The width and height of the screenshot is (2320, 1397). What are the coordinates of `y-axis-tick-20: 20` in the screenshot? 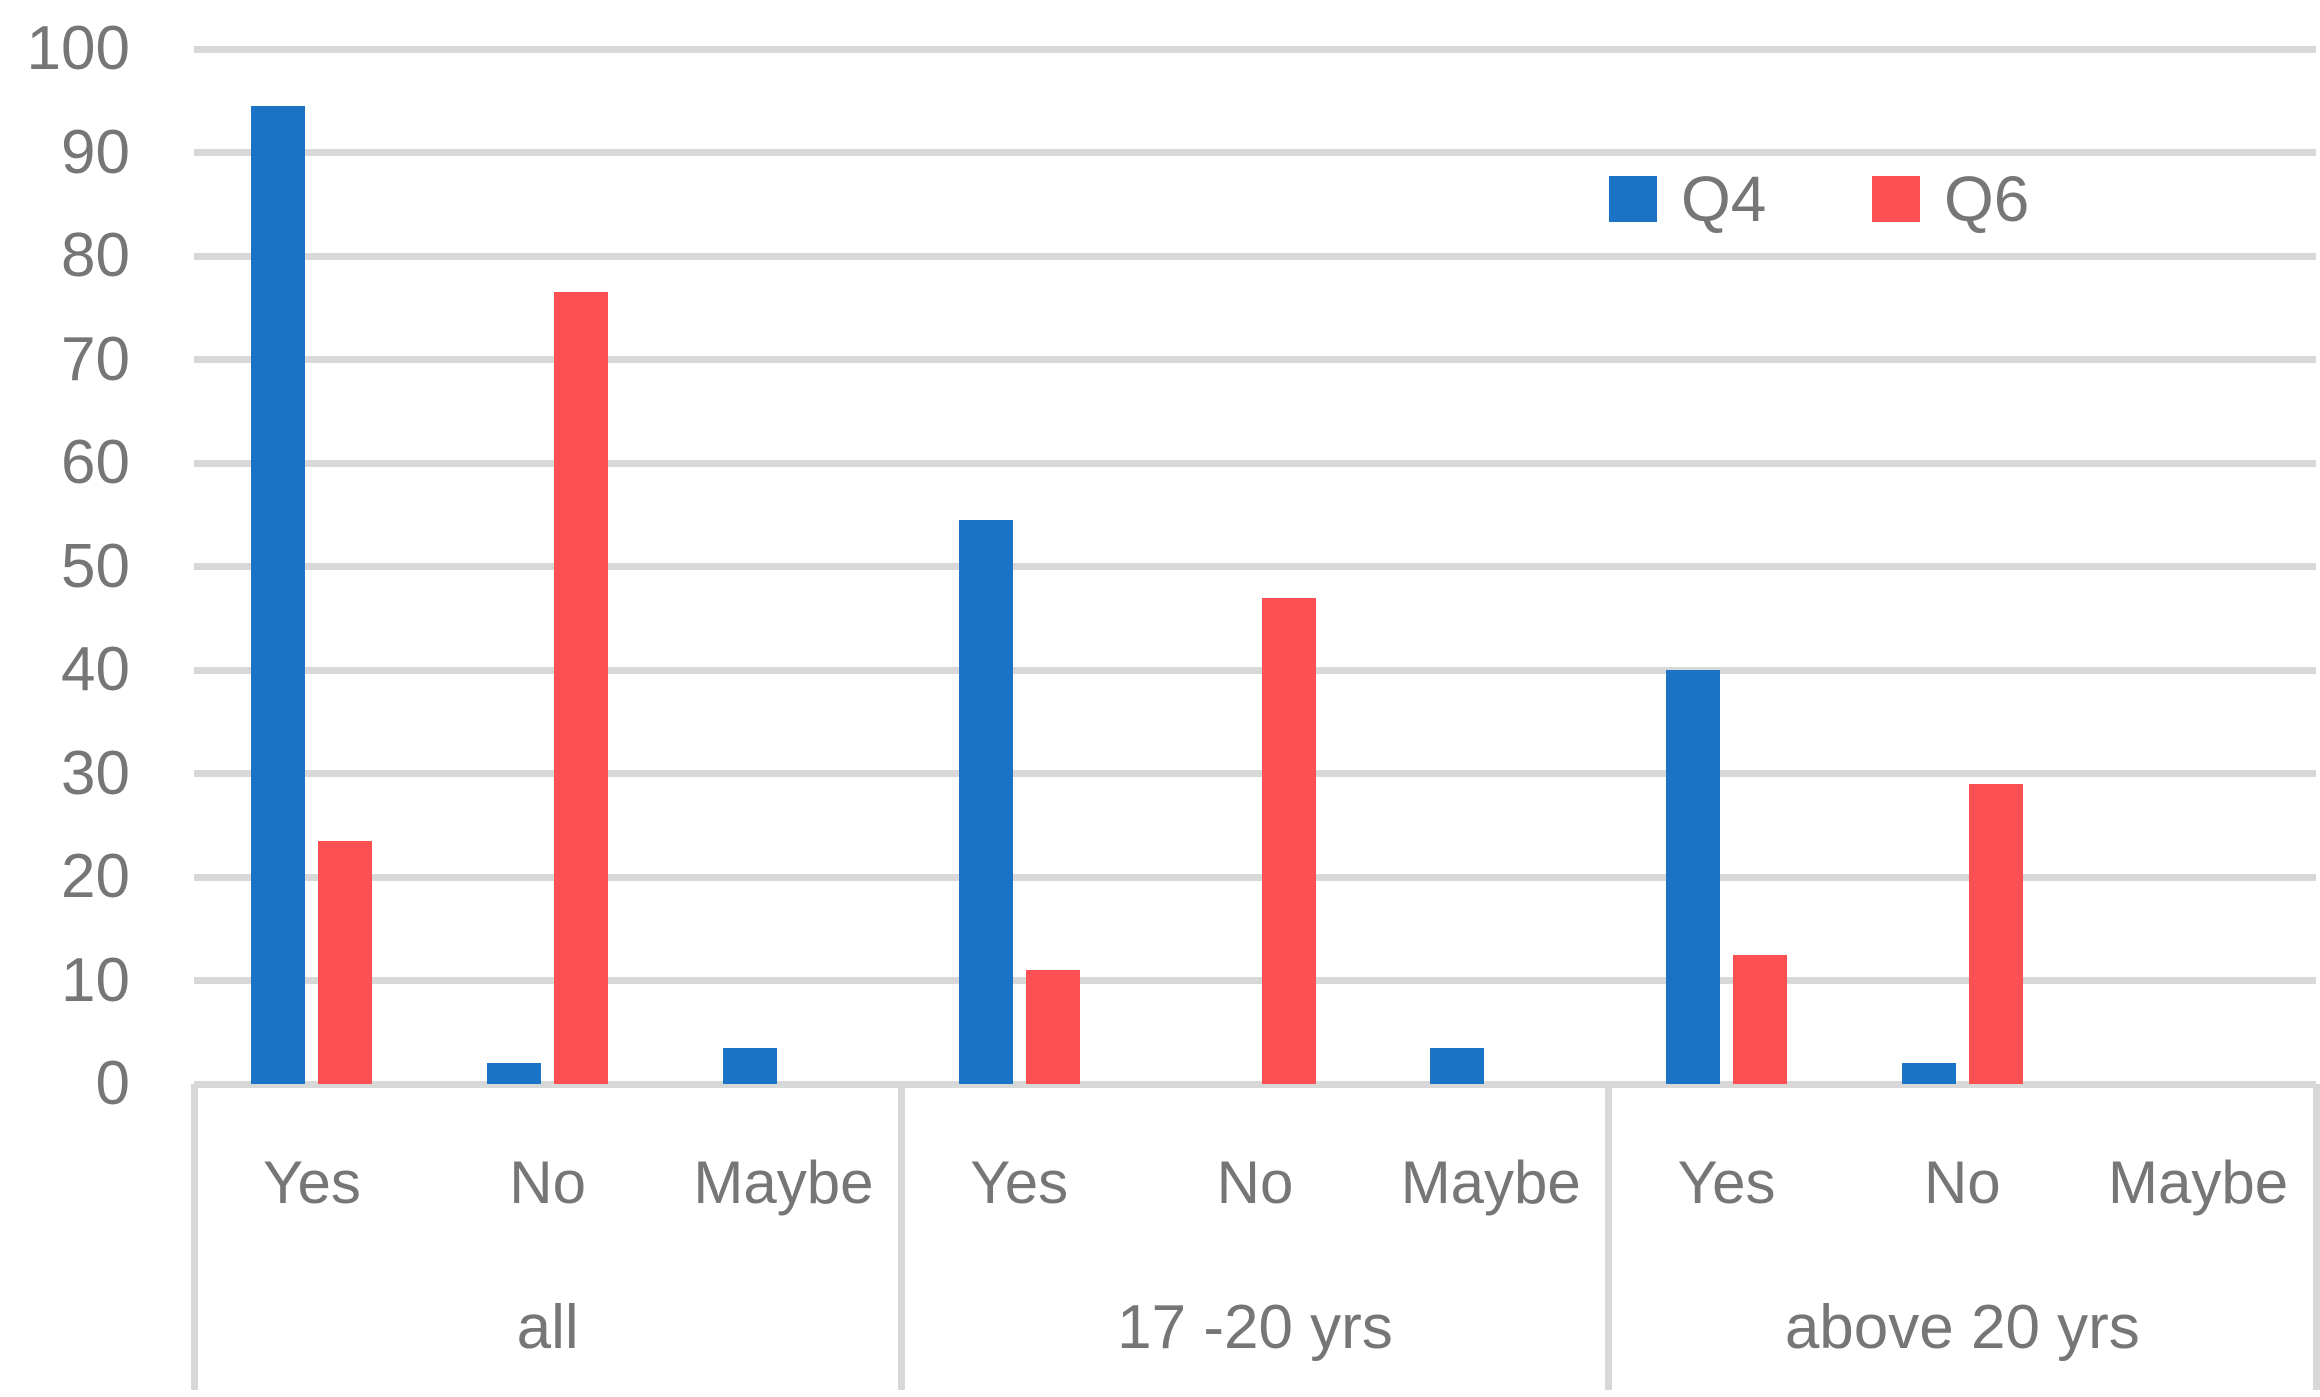 It's located at (95, 876).